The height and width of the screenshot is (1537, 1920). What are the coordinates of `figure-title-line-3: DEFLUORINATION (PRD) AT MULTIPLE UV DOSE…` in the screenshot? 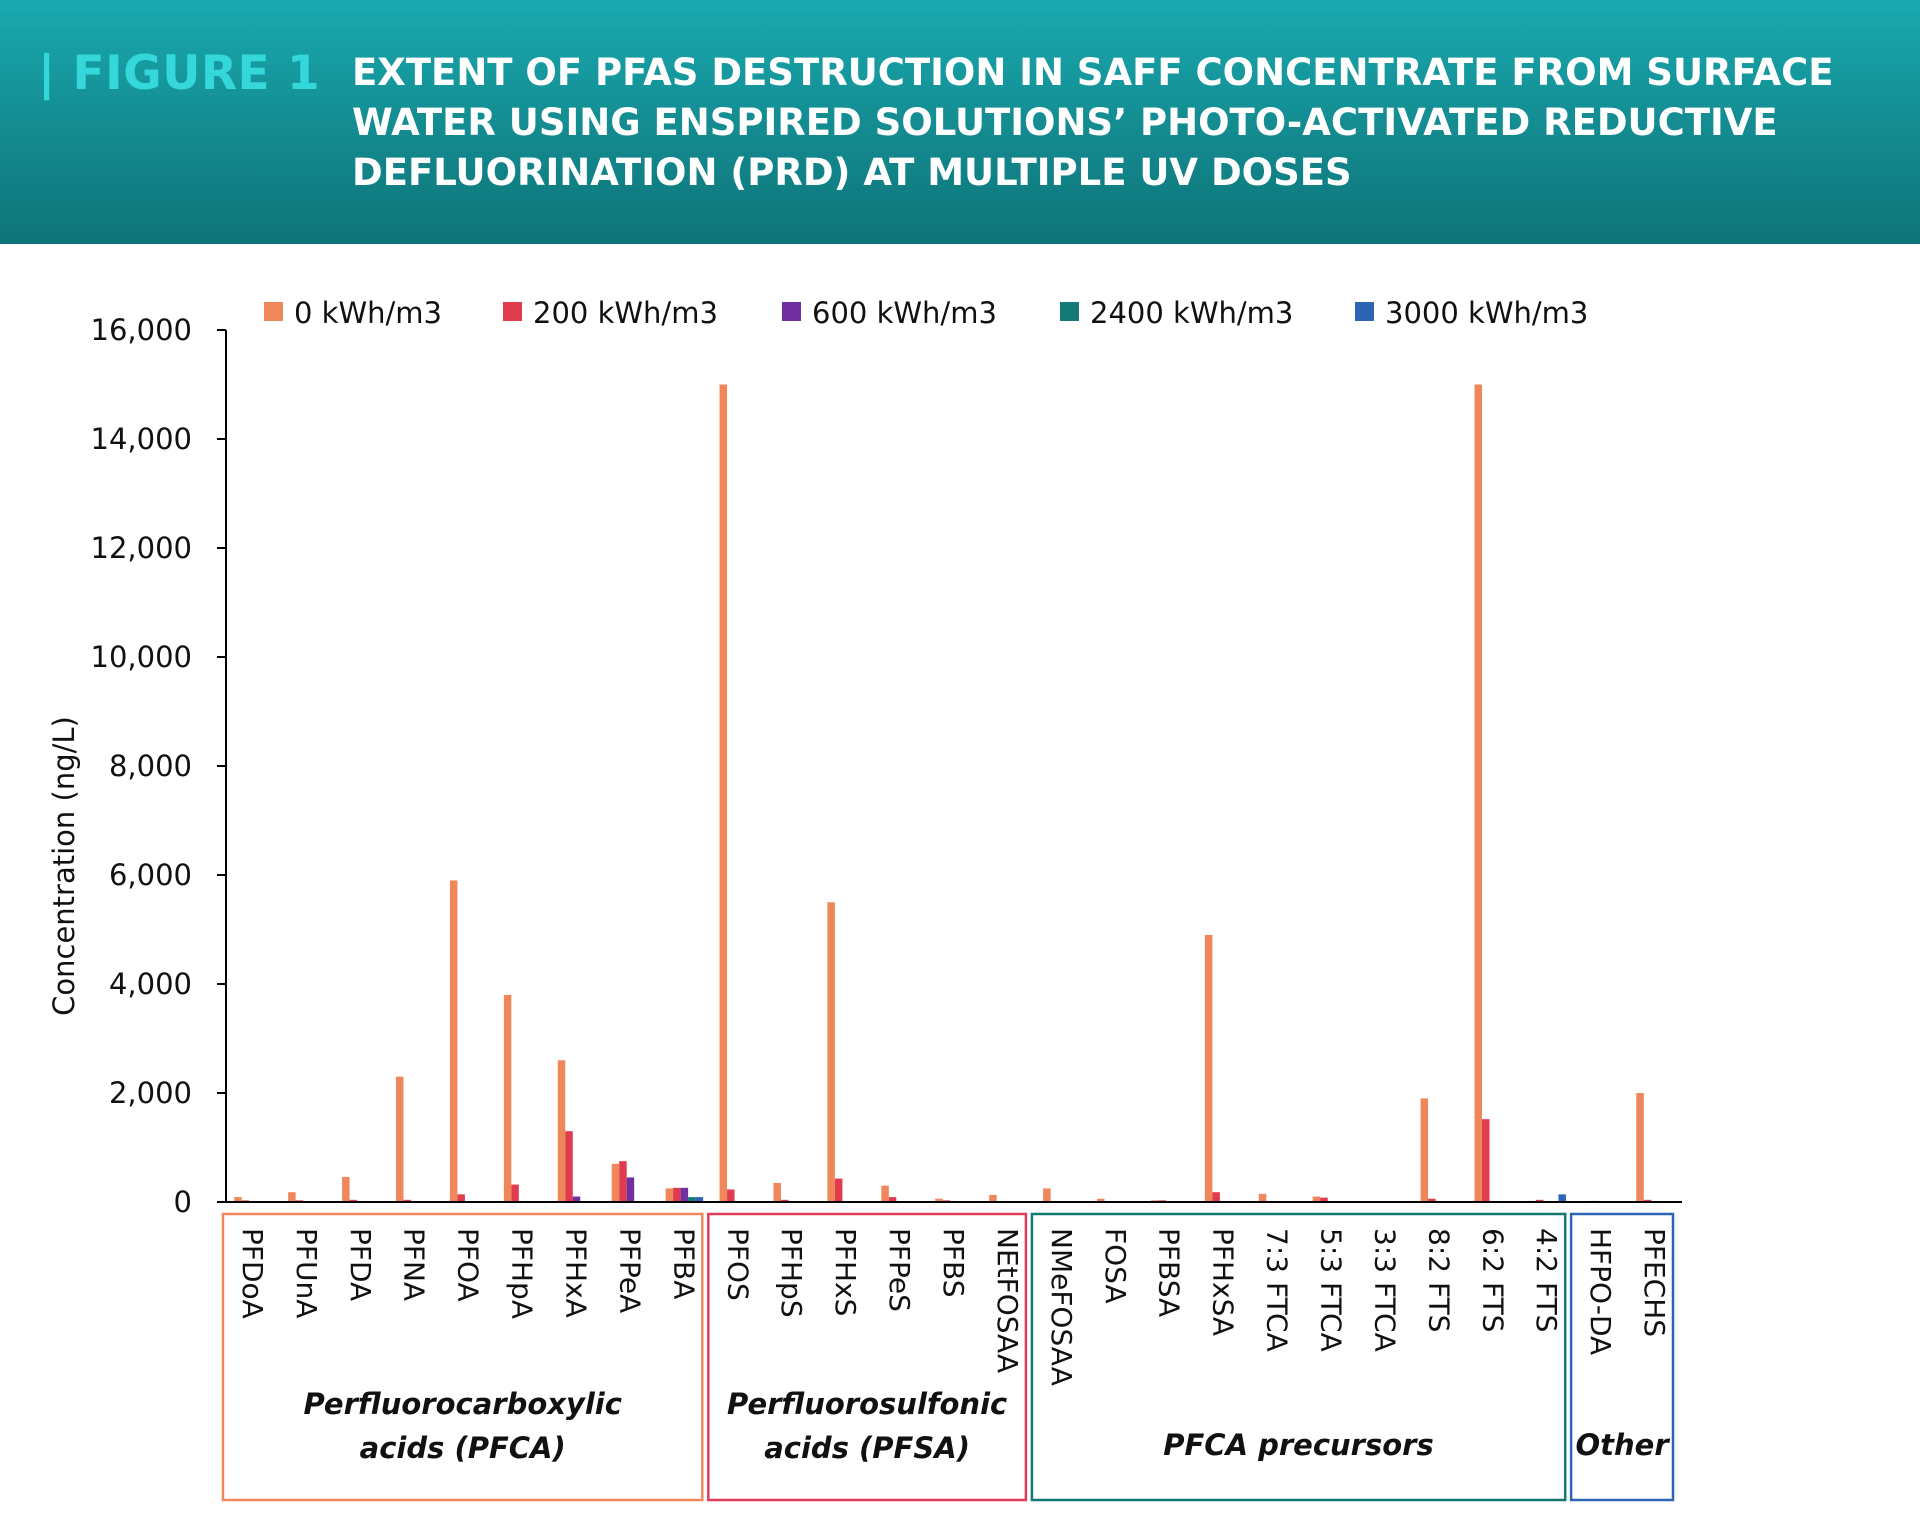 It's located at (852, 172).